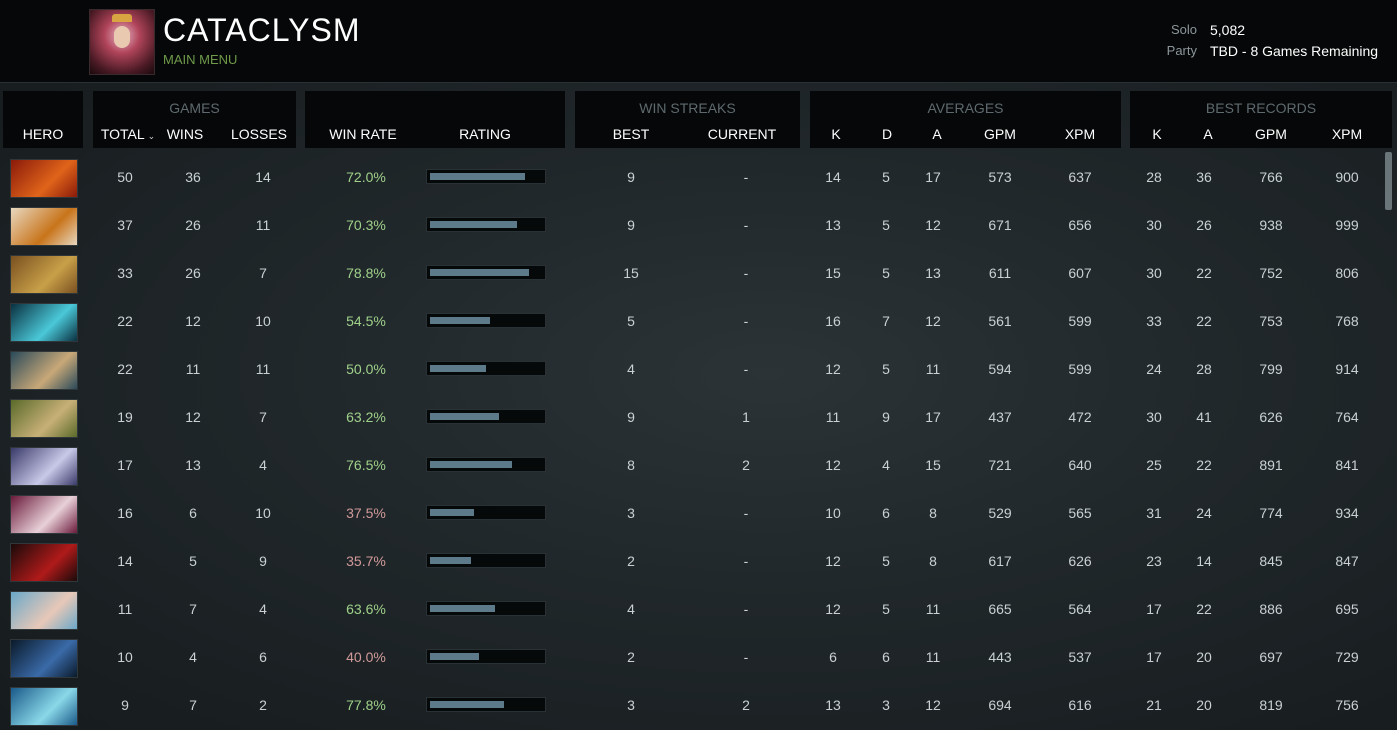  What do you see at coordinates (933, 369) in the screenshot?
I see `cell-avg-a: 11` at bounding box center [933, 369].